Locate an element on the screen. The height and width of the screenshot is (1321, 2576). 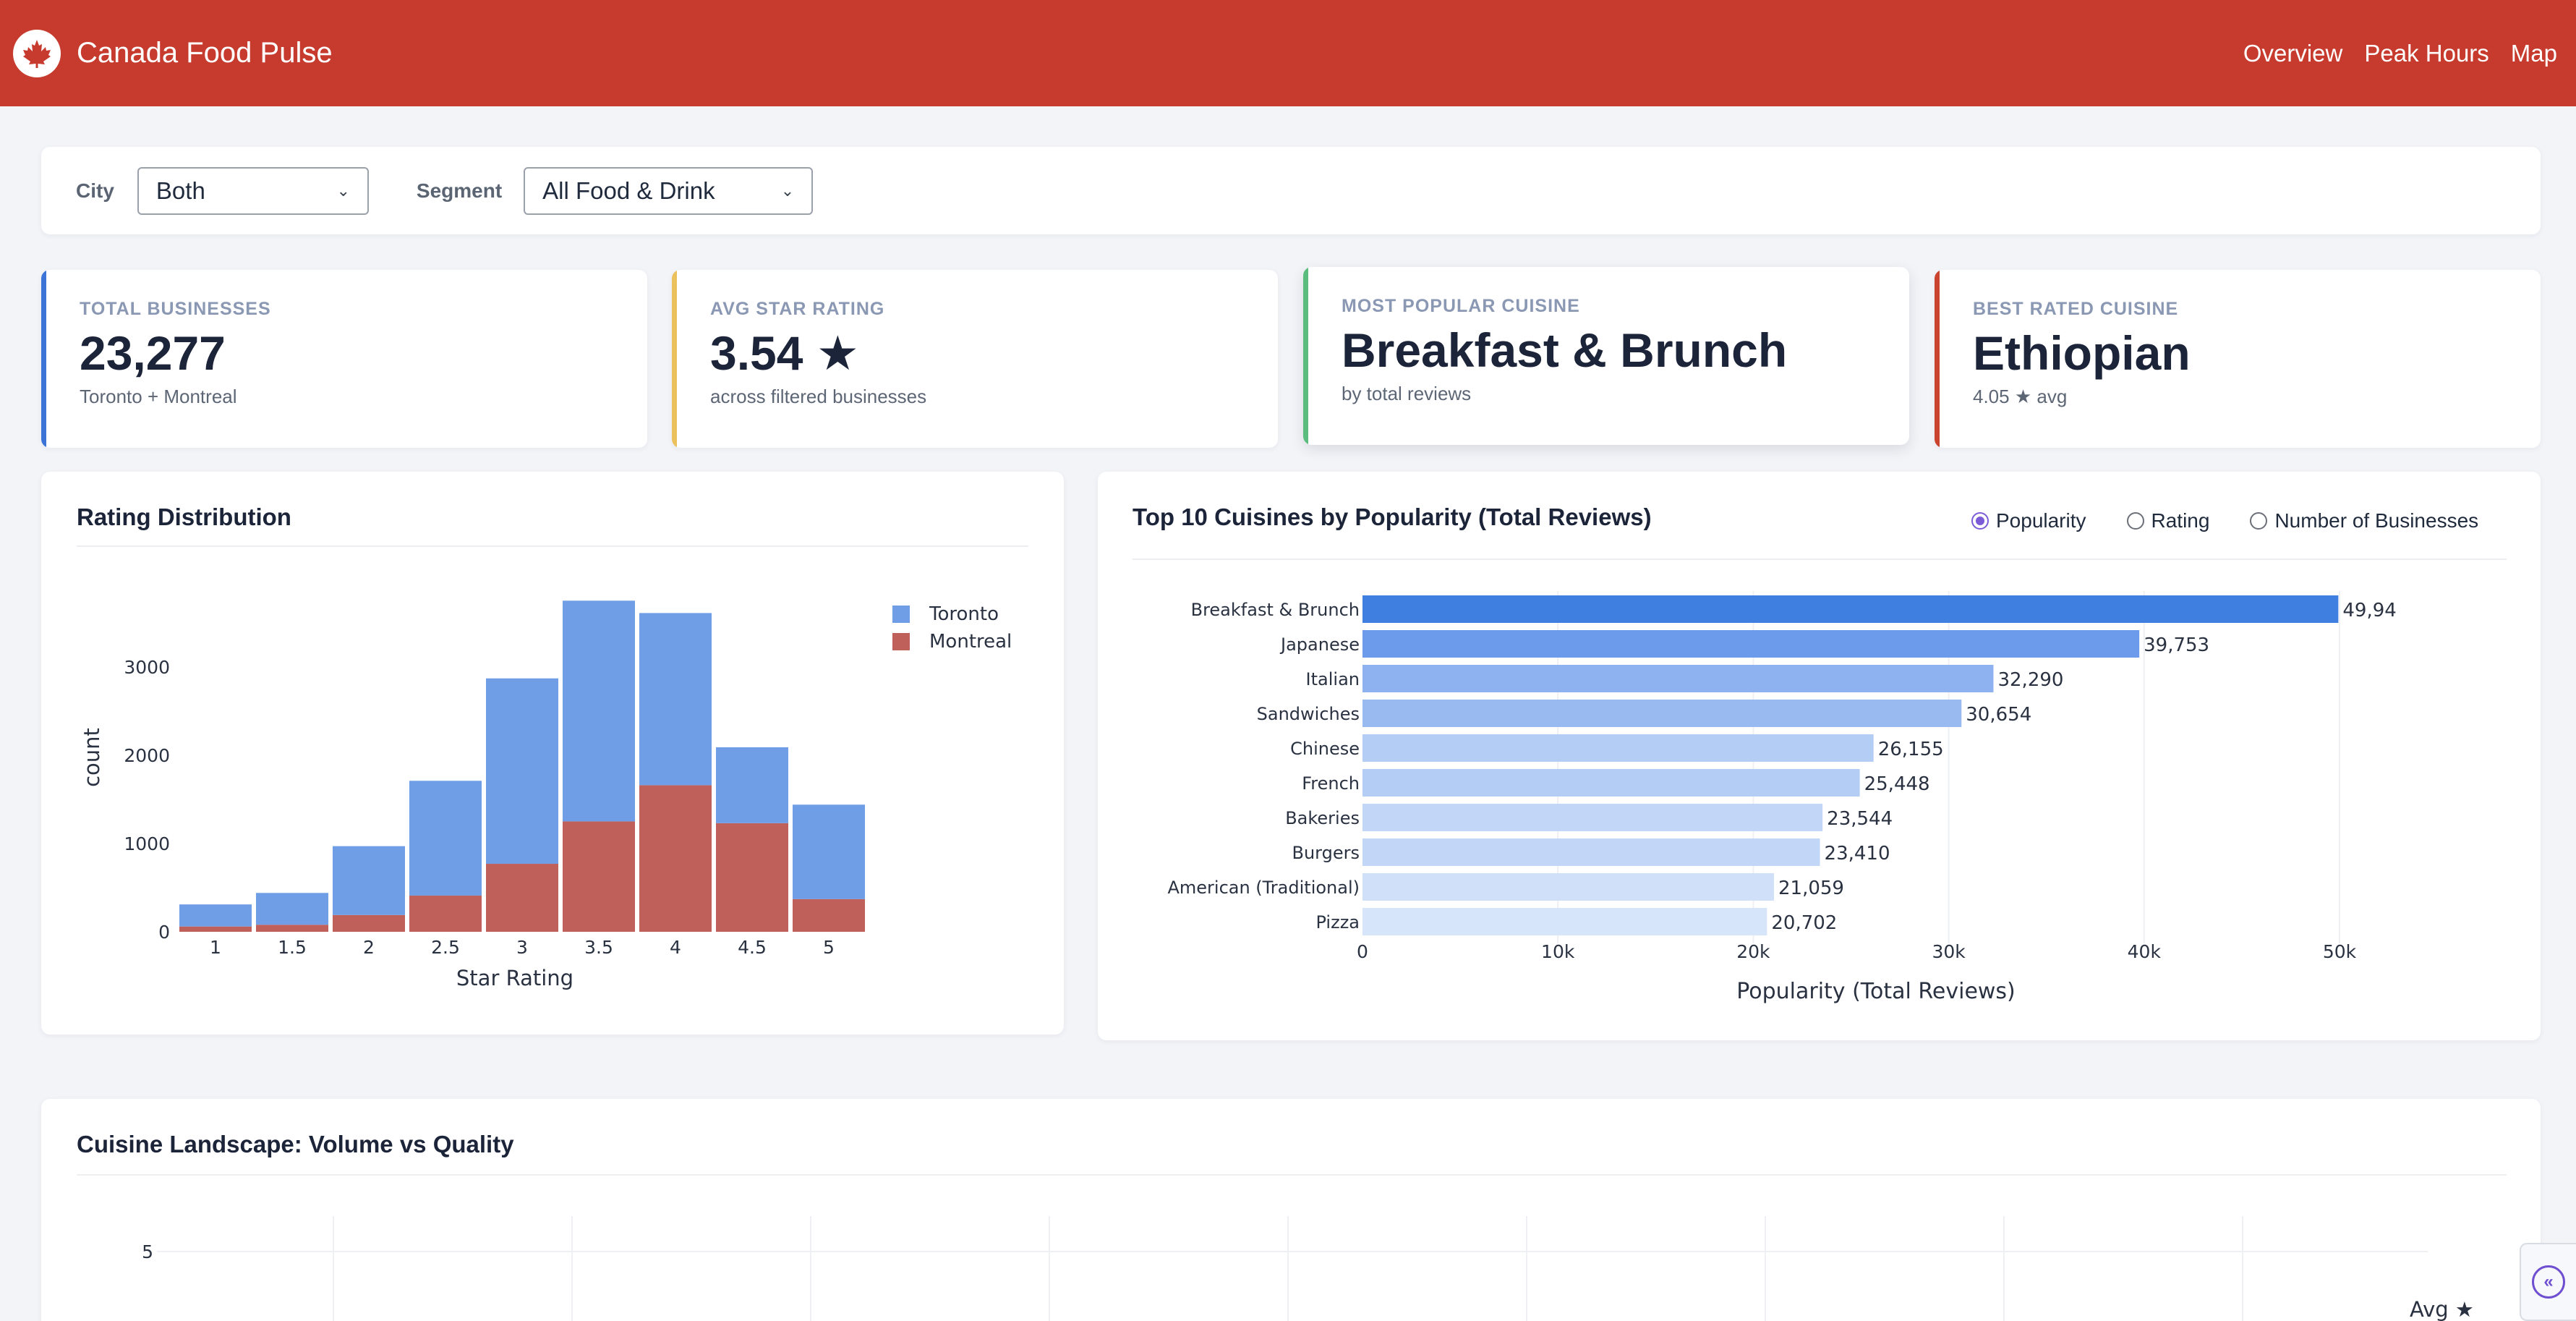
radio-label: Rating is located at coordinates (2180, 521).